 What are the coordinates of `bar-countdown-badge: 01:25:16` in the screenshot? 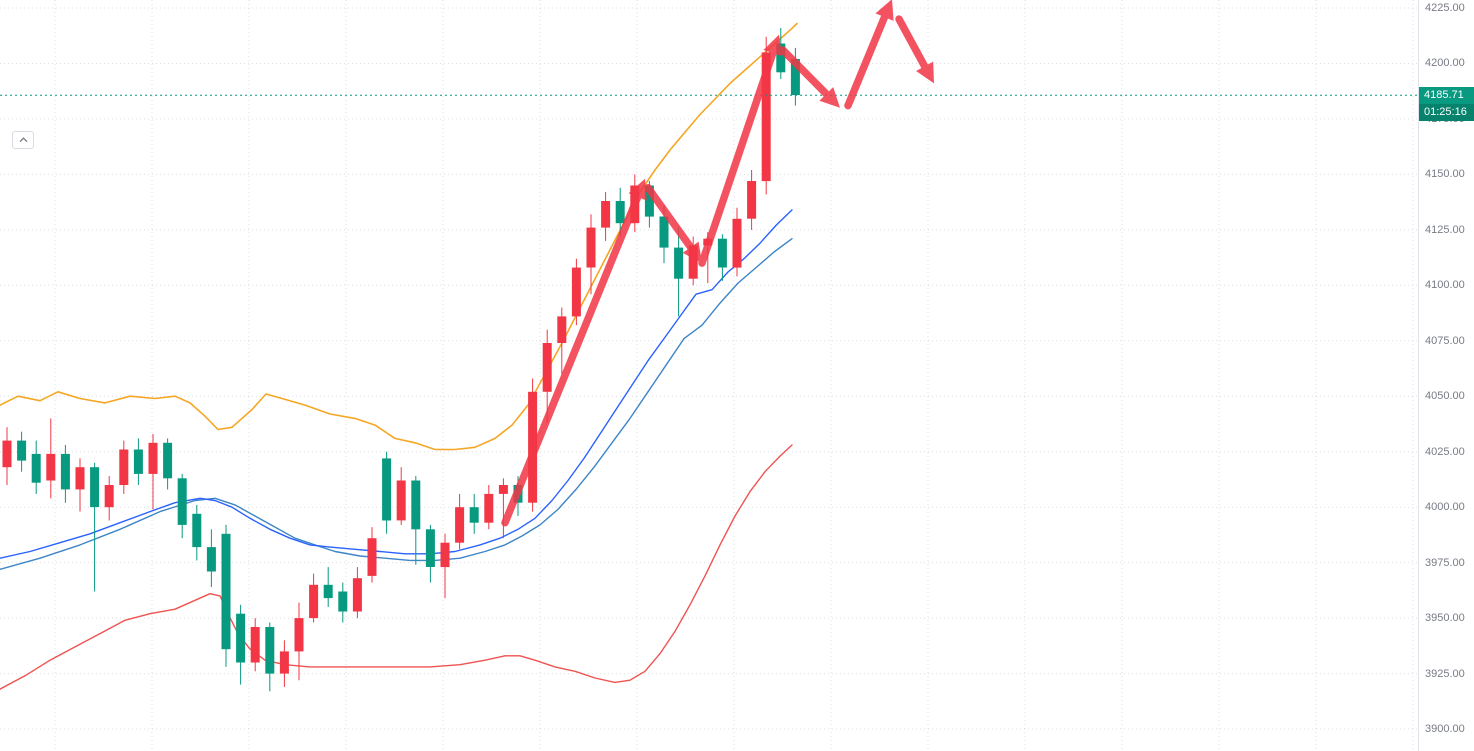 It's located at (1446, 112).